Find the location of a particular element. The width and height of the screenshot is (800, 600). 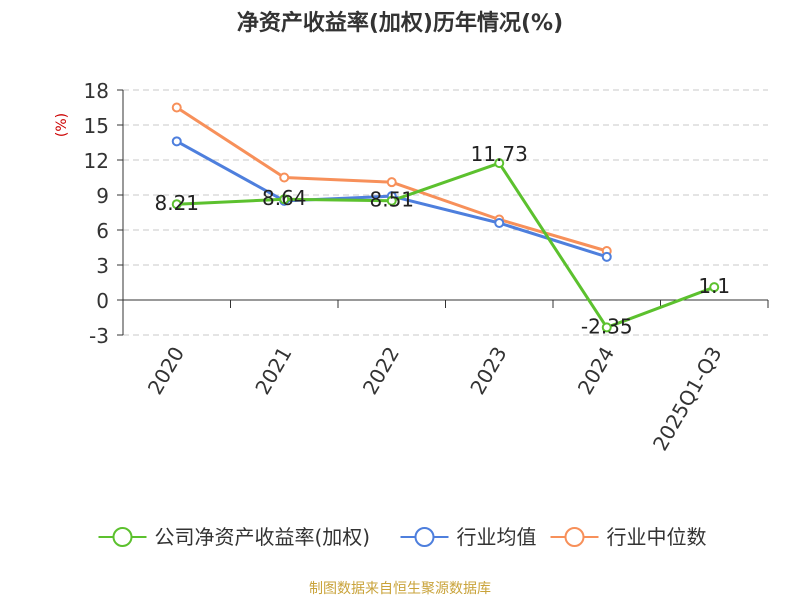

legend-item-2: 行业中位数 is located at coordinates (628, 537).